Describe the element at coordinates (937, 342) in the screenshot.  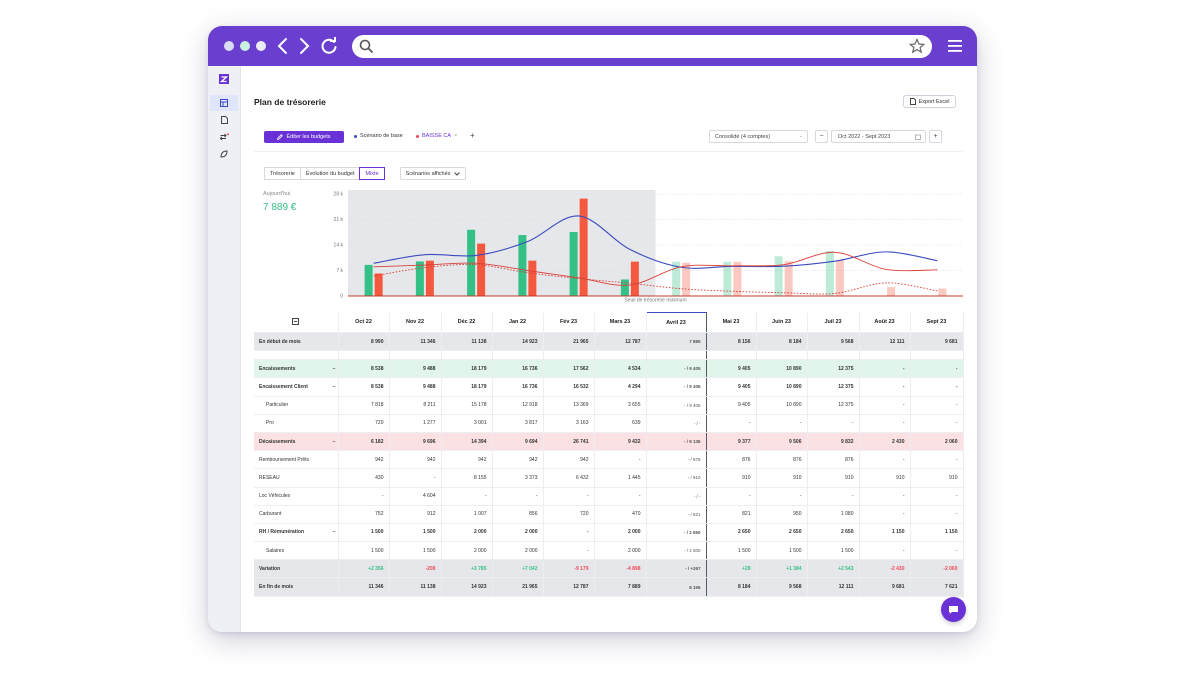
I see `table-cell: 9 681` at that location.